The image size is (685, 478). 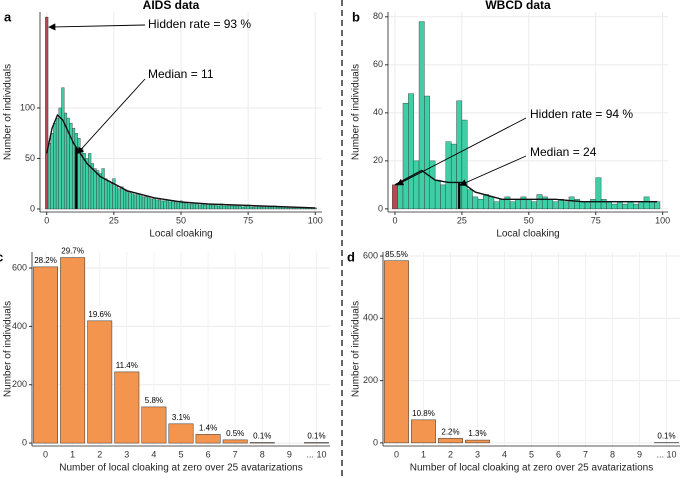 I want to click on percent-label: 5.8%, so click(x=154, y=400).